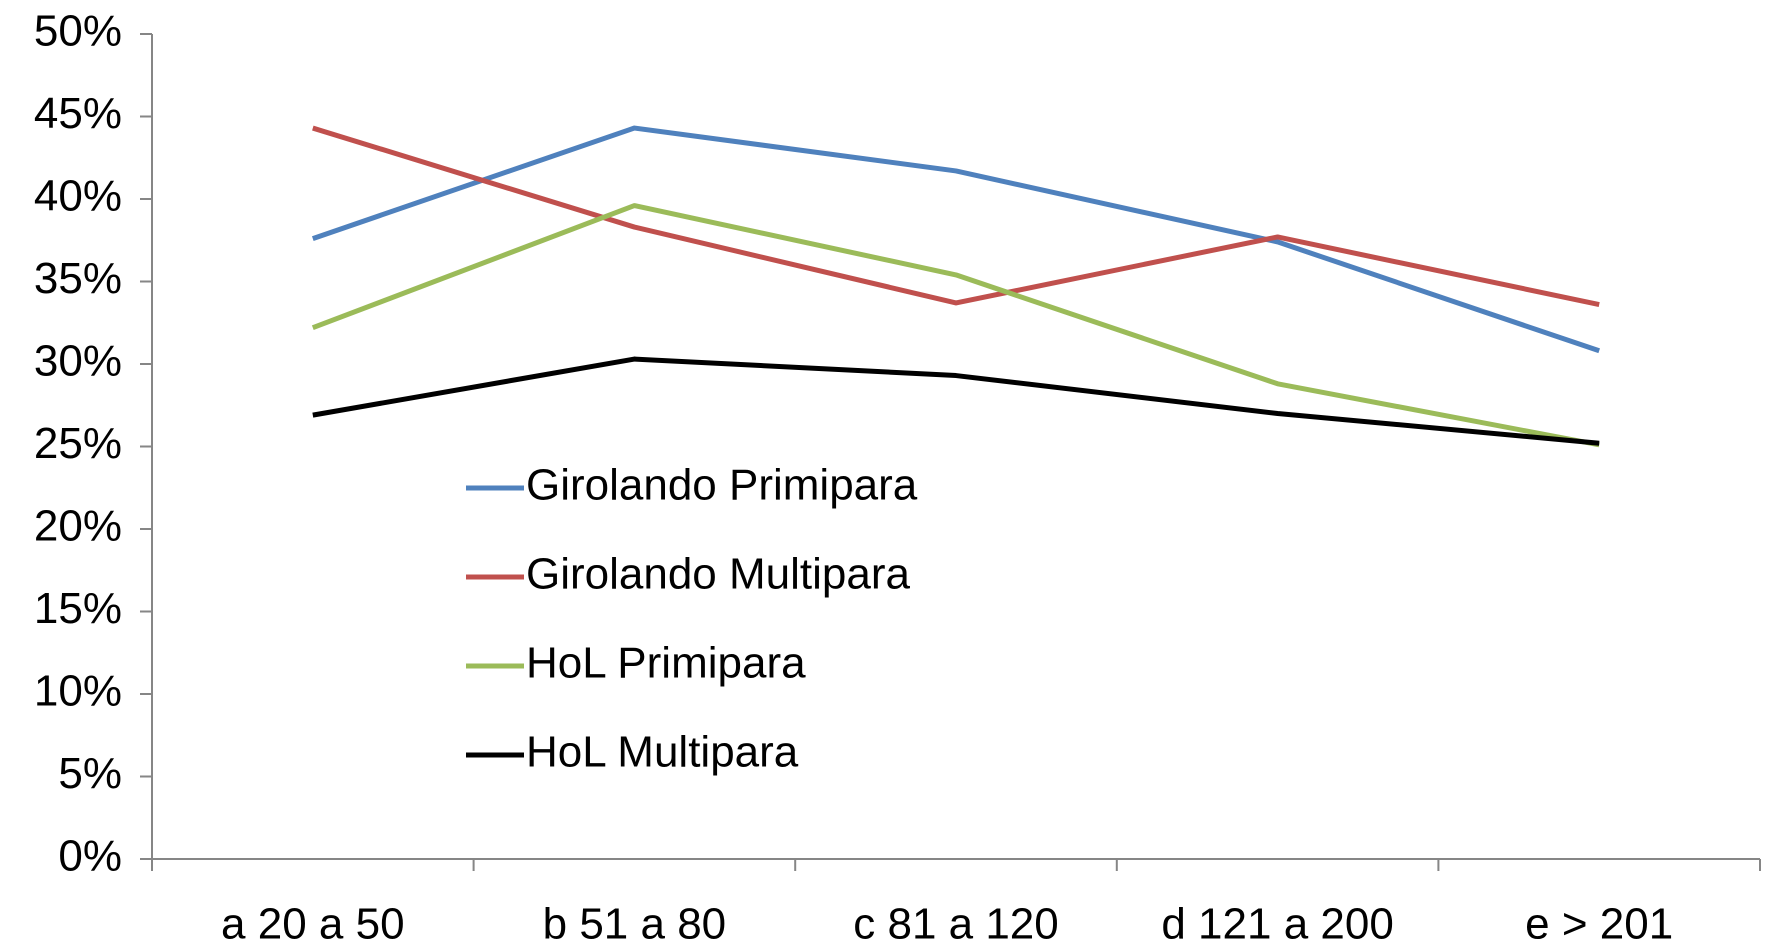 The width and height of the screenshot is (1765, 948). I want to click on y-tick-label: 20%, so click(78, 526).